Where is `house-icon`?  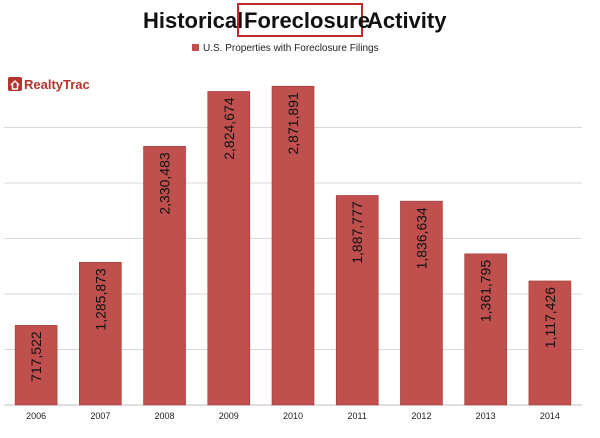 house-icon is located at coordinates (15, 84).